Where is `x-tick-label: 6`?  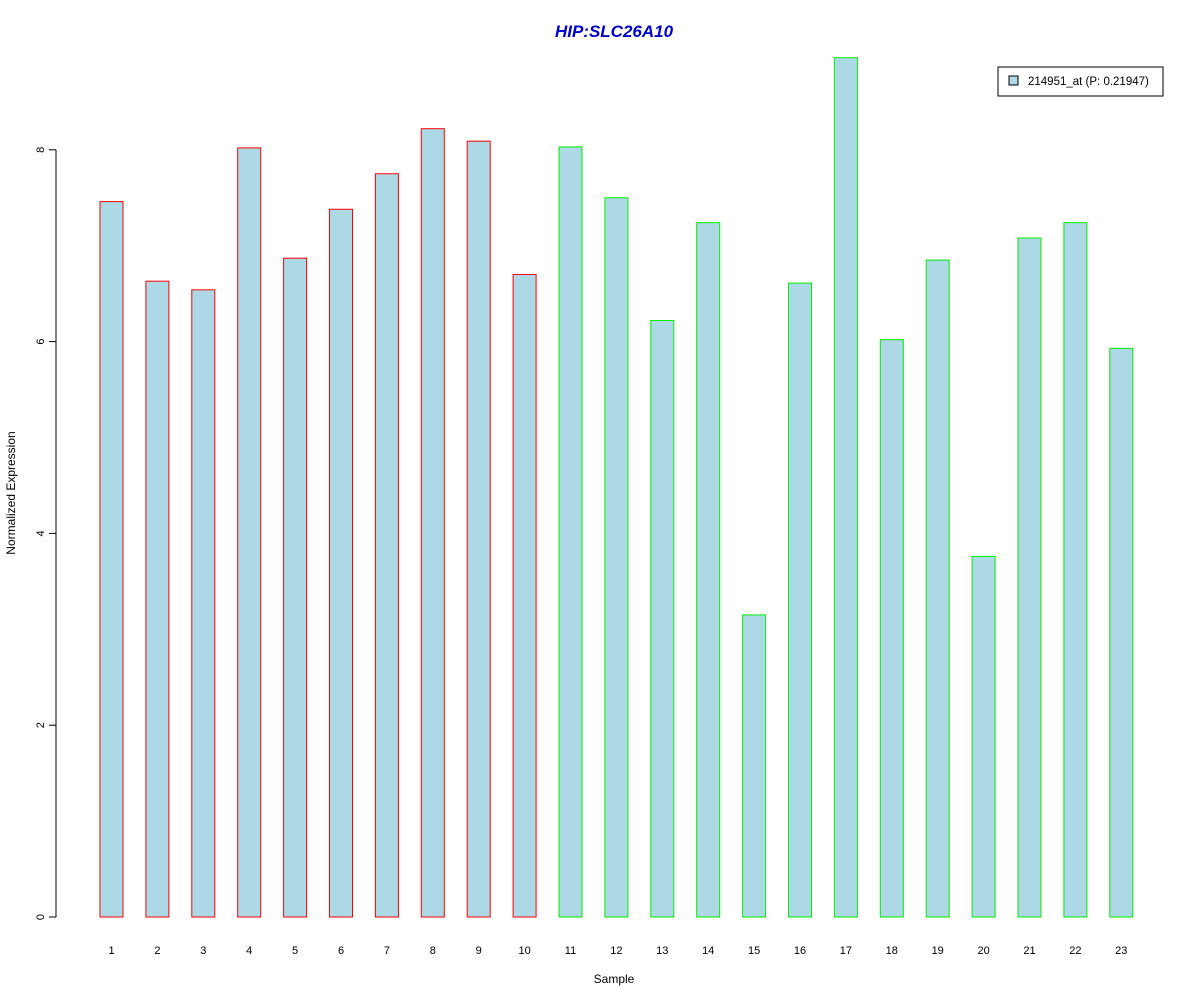
x-tick-label: 6 is located at coordinates (341, 951).